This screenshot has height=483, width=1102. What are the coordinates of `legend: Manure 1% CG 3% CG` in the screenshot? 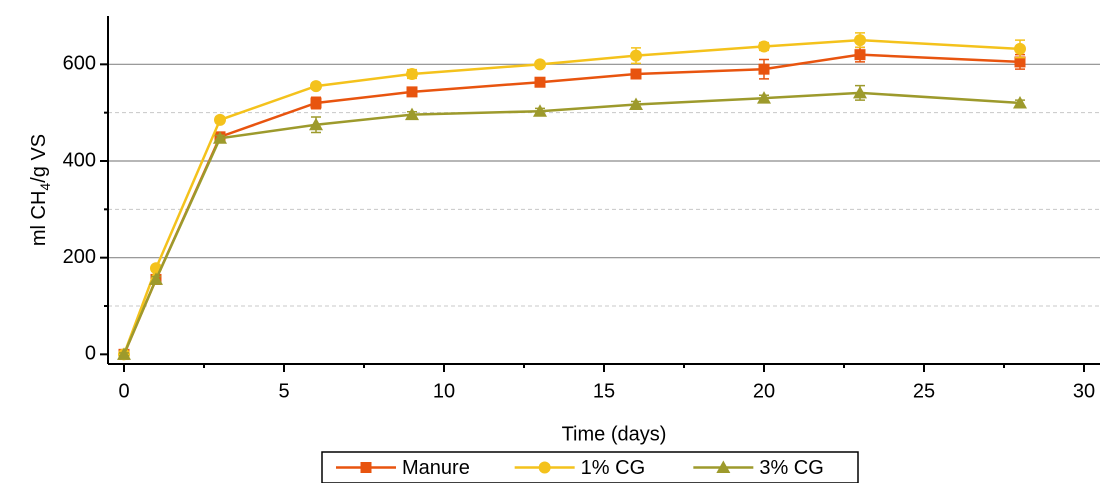 It's located at (590, 467).